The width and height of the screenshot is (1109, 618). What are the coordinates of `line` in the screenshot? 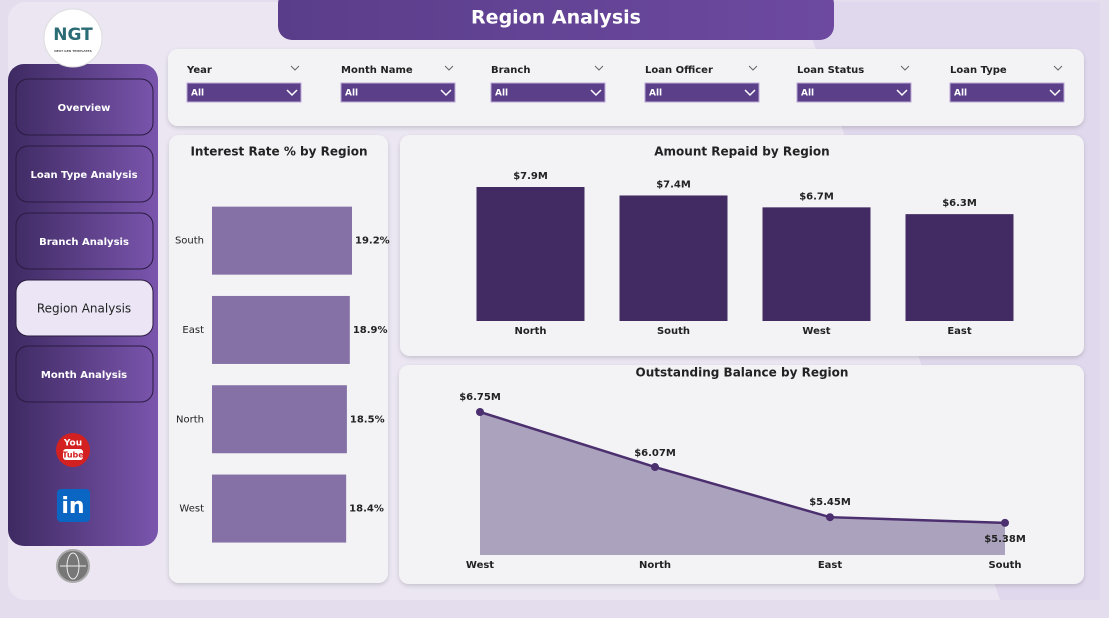 It's located at (742, 467).